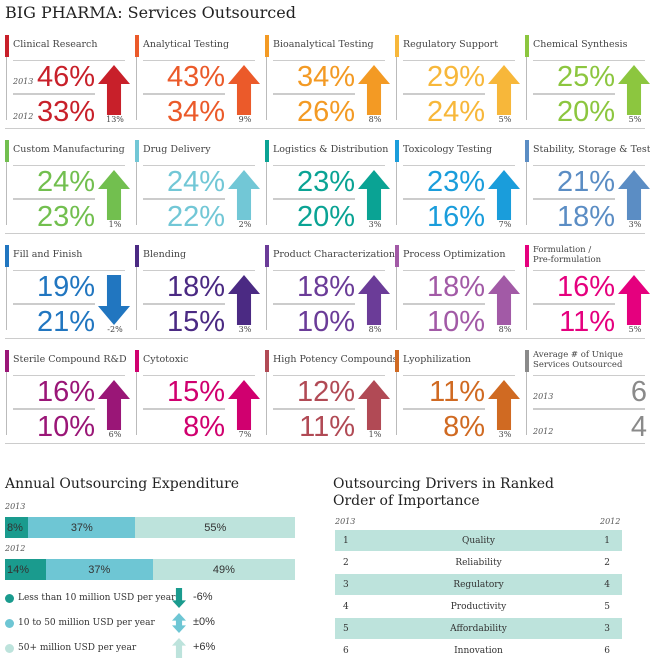  I want to click on tile-title: Blending, so click(165, 254).